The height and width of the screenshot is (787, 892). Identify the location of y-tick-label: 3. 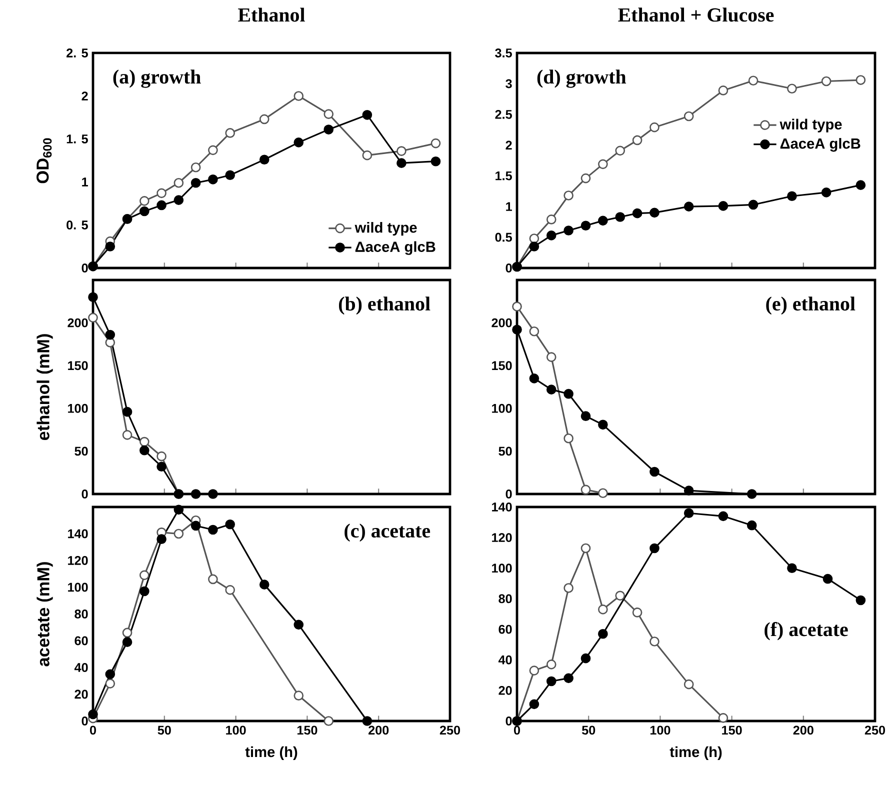
(509, 83).